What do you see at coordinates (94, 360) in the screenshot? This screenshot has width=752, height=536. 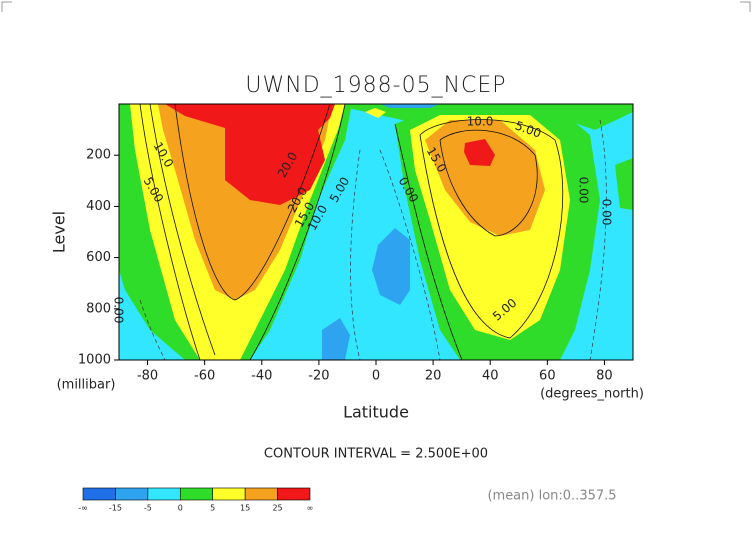 I see `y-tick-label: 1000` at bounding box center [94, 360].